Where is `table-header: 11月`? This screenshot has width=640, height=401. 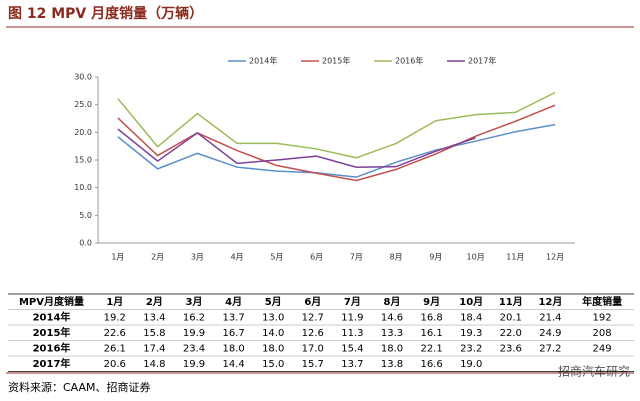
table-header: 11月 is located at coordinates (511, 302).